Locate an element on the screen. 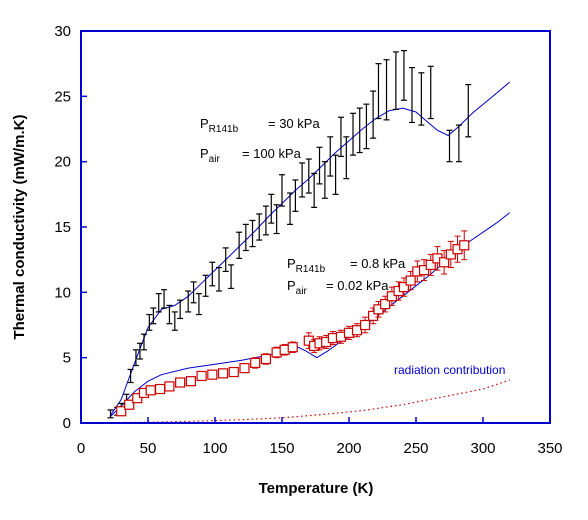  x-tick-label: 150 is located at coordinates (281, 448).